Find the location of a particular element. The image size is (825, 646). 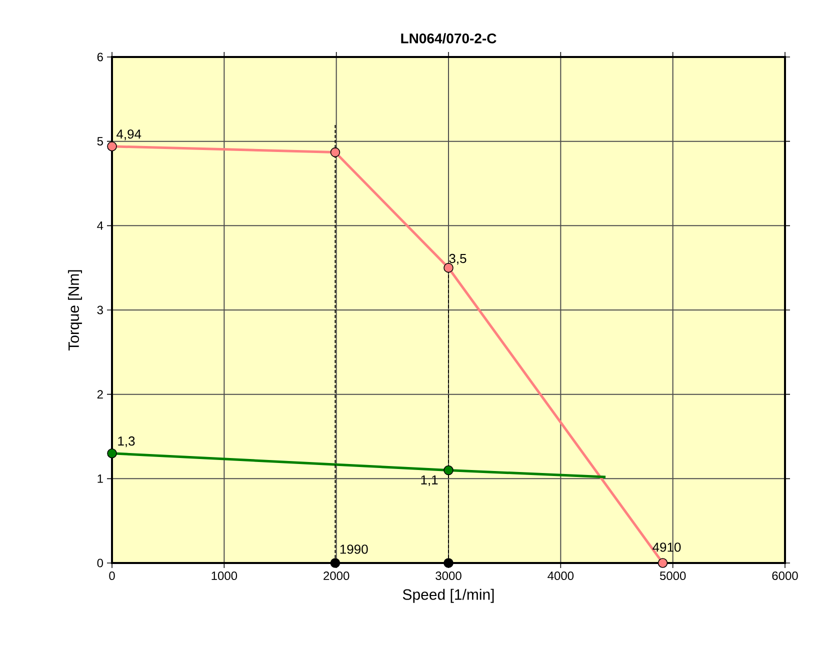

x-axis-title: Speed [1/min] is located at coordinates (448, 595).